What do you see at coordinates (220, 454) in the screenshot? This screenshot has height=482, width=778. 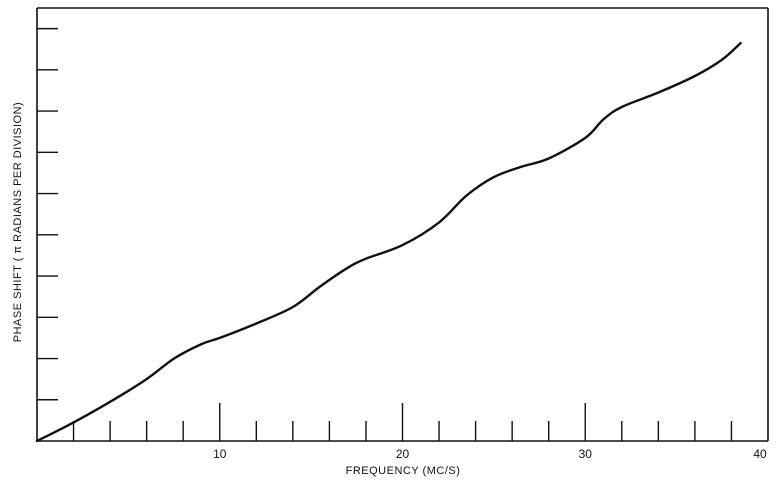 I see `x-tick-label: 10` at bounding box center [220, 454].